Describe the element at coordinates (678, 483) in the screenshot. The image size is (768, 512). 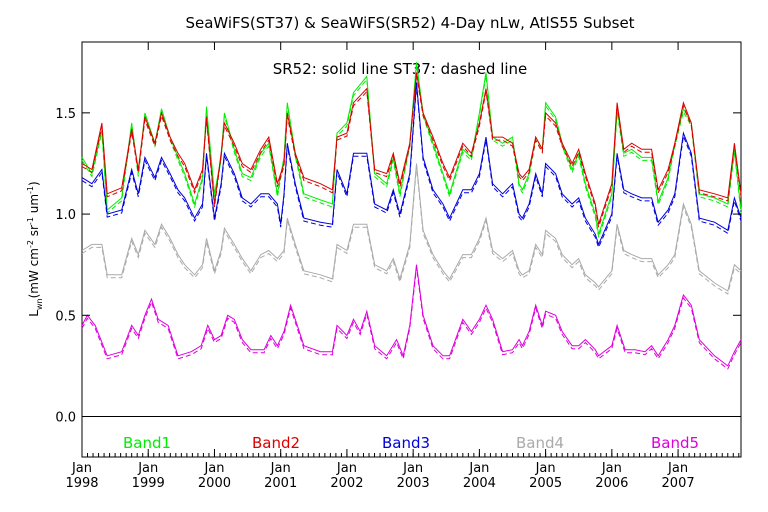
I see `x-tick-label: 2007` at that location.